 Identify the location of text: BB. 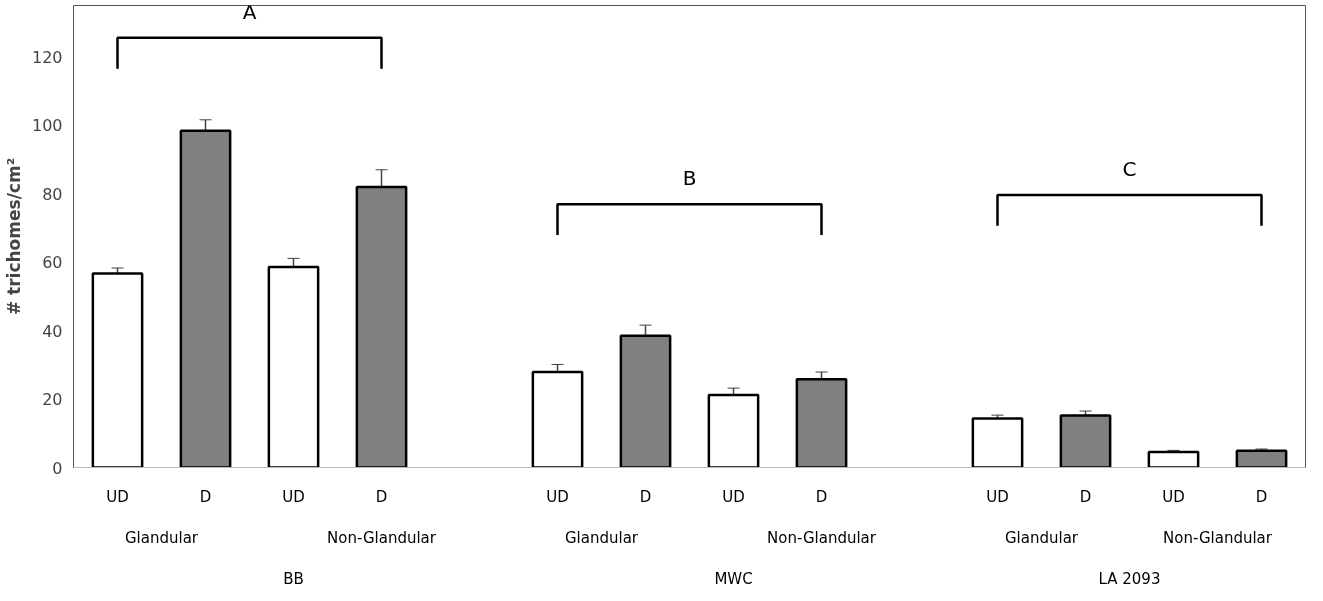
(293, 578).